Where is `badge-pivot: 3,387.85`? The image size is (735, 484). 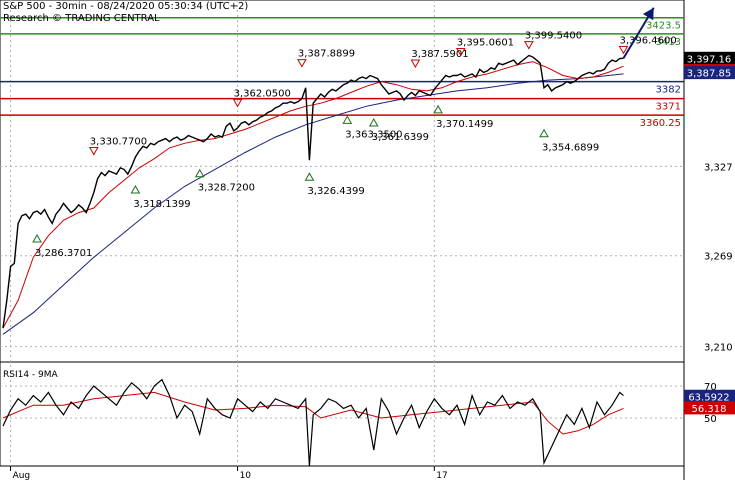
badge-pivot: 3,387.85 is located at coordinates (709, 74).